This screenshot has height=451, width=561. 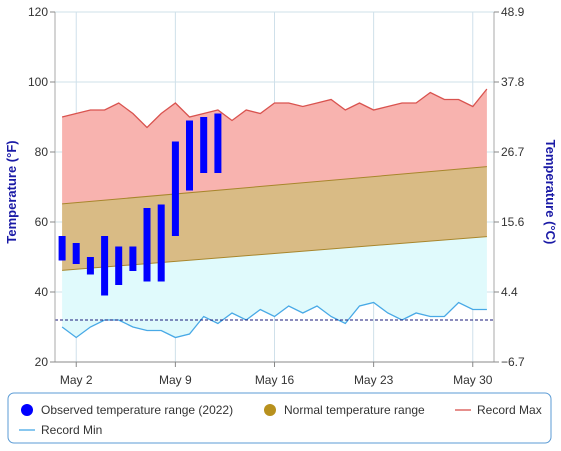 I want to click on y-tick-label-left: 20, so click(x=42, y=362).